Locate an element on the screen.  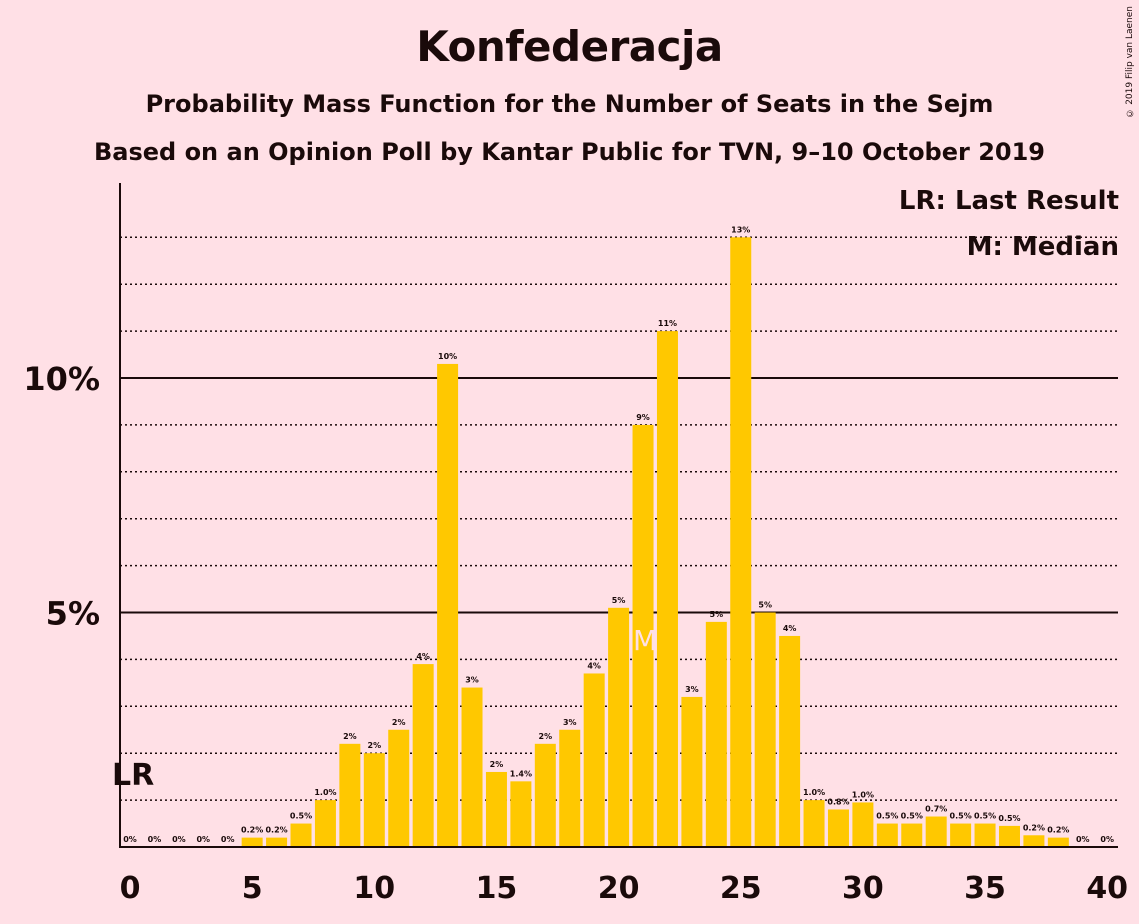
bar-value-label: 0.8% is located at coordinates (838, 801).